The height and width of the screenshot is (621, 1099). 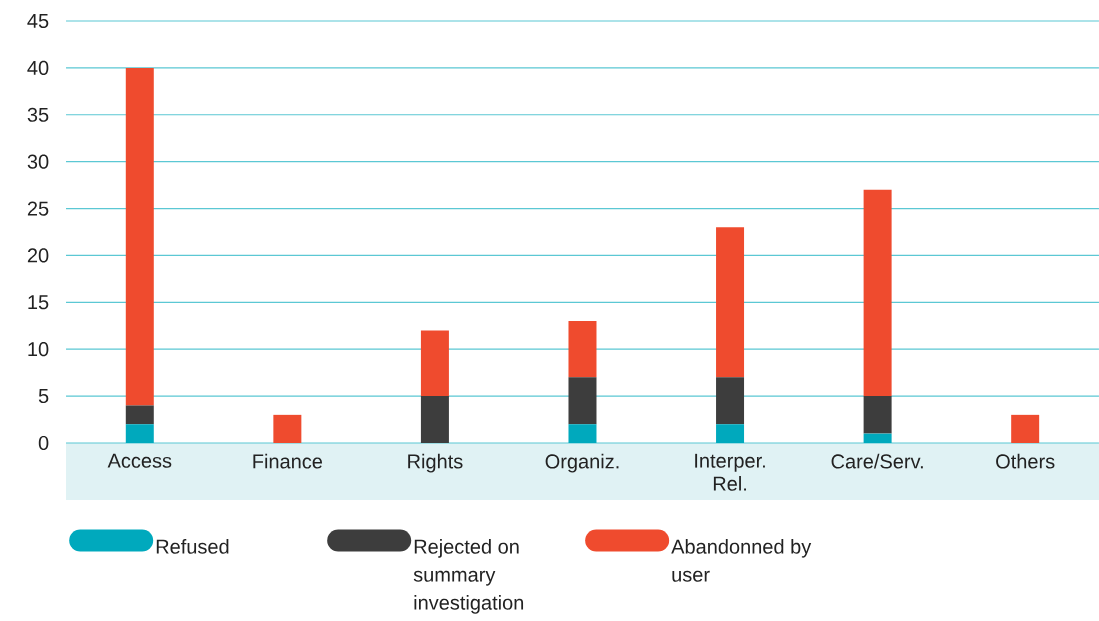 What do you see at coordinates (139, 460) in the screenshot?
I see `x-tick-label: Access` at bounding box center [139, 460].